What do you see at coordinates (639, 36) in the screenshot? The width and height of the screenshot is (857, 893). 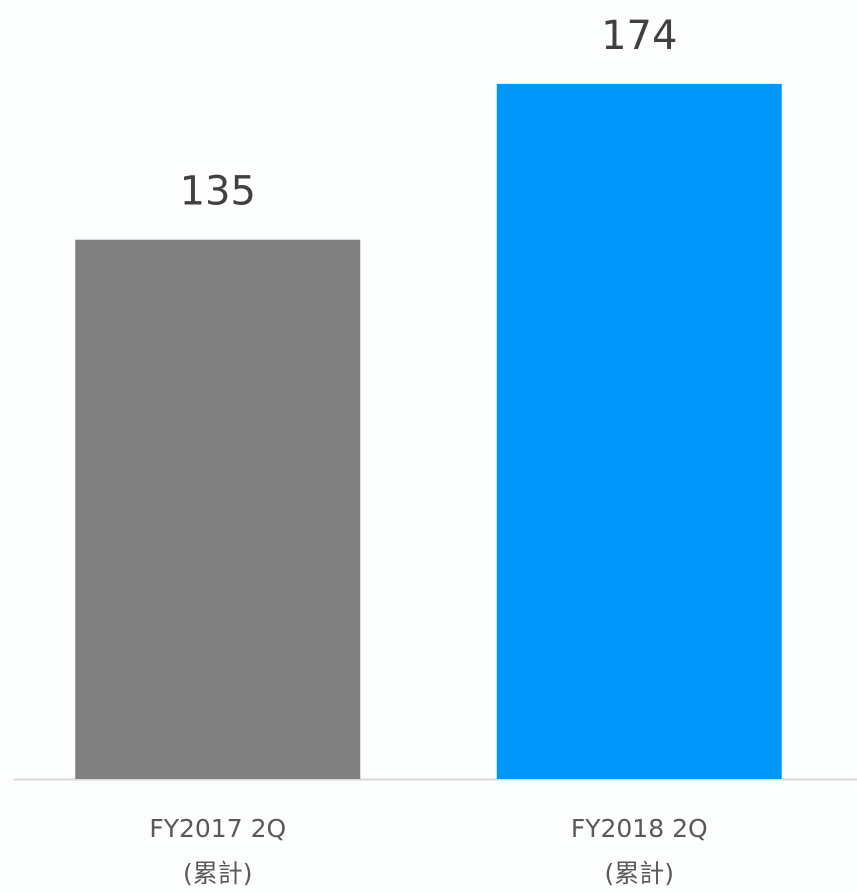 I see `value-label: 174` at bounding box center [639, 36].